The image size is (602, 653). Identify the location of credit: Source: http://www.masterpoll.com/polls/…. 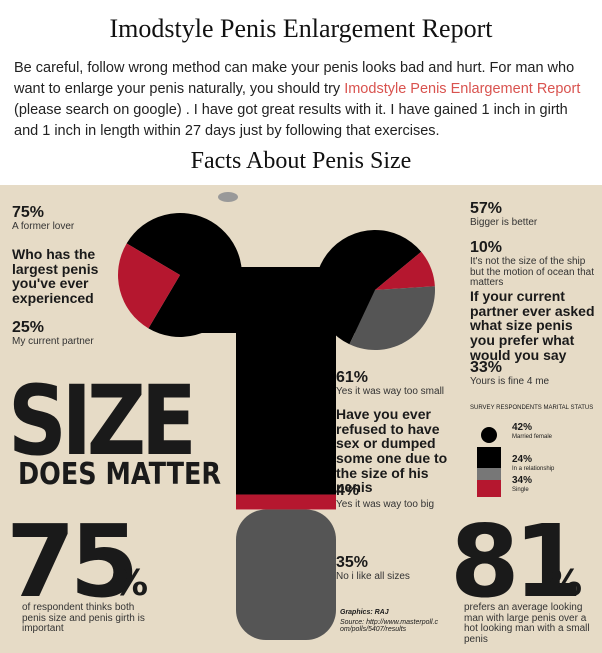
(389, 626).